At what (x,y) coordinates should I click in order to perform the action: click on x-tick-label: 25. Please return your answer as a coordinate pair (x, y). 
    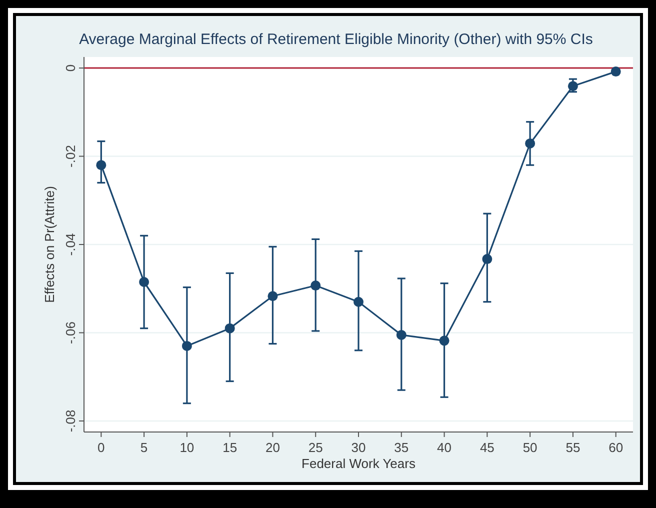
    Looking at the image, I should click on (315, 447).